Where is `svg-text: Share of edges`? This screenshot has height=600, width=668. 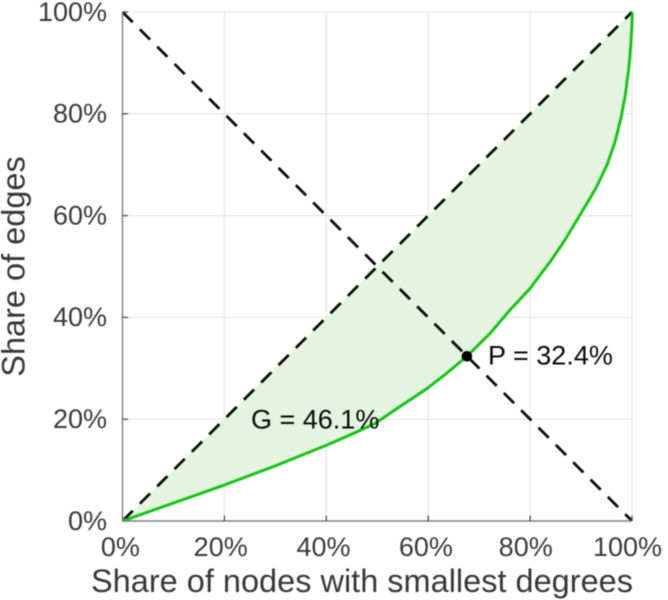
svg-text: Share of edges is located at coordinates (16, 266).